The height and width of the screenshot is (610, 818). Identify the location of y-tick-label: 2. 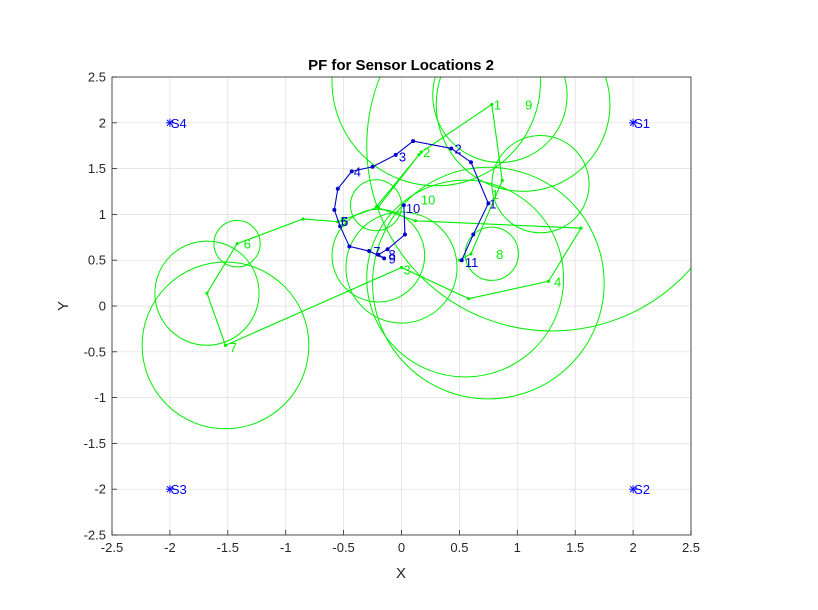
(102, 122).